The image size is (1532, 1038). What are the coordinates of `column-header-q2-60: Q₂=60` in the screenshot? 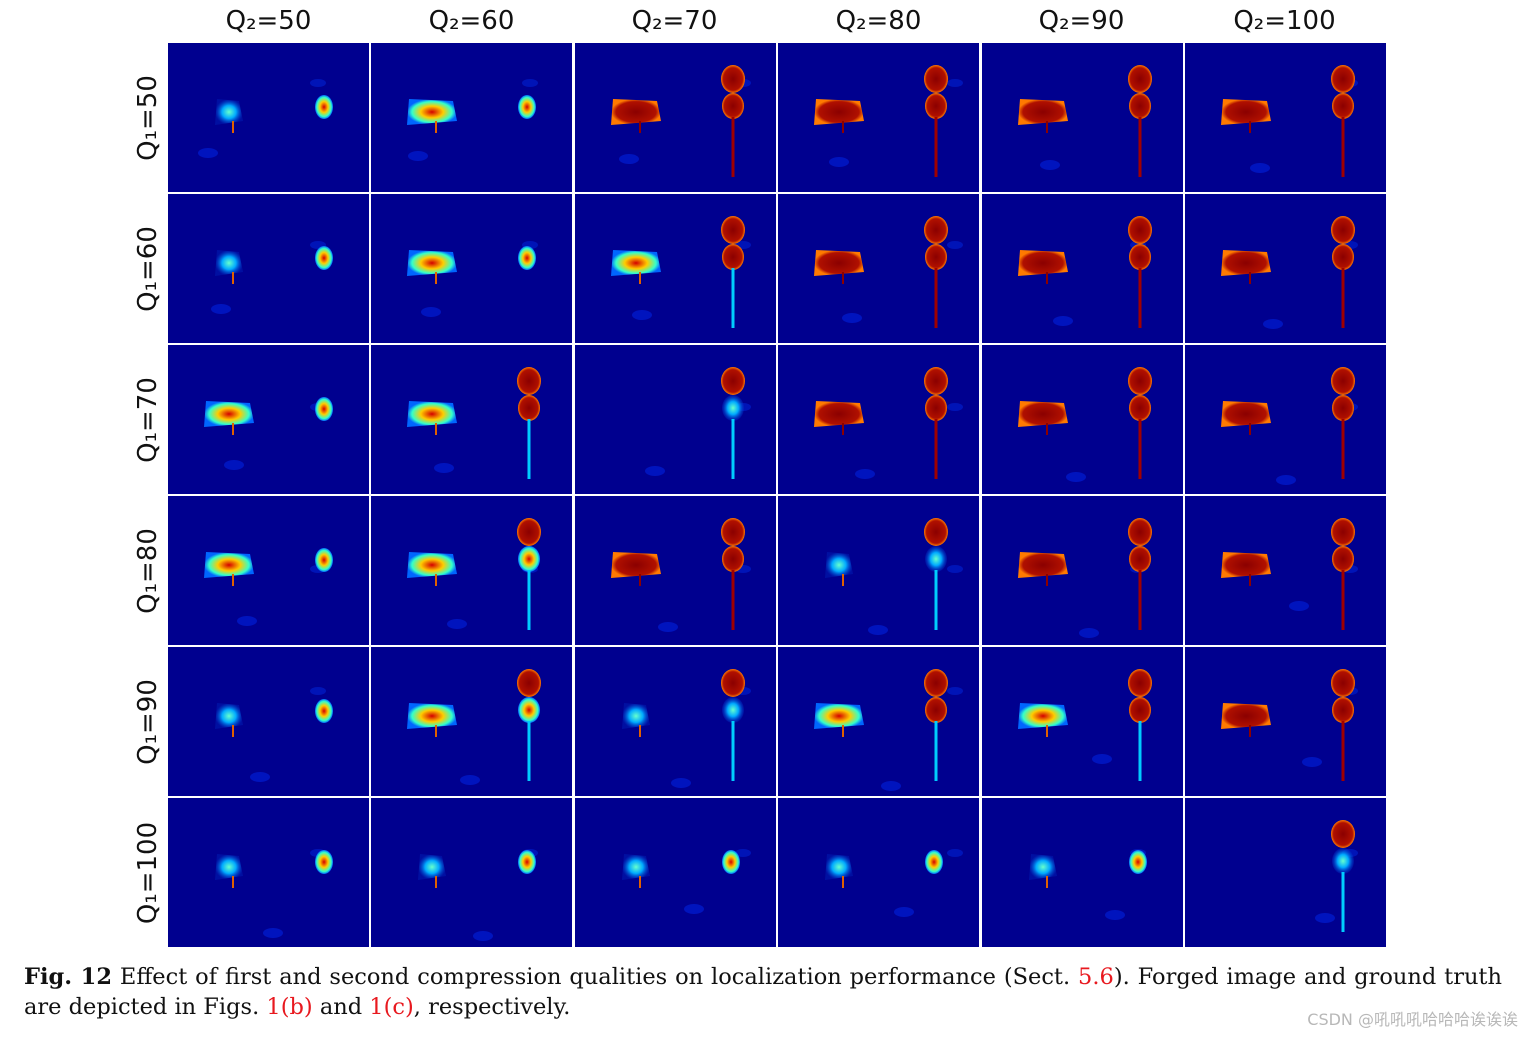 It's located at (471, 21).